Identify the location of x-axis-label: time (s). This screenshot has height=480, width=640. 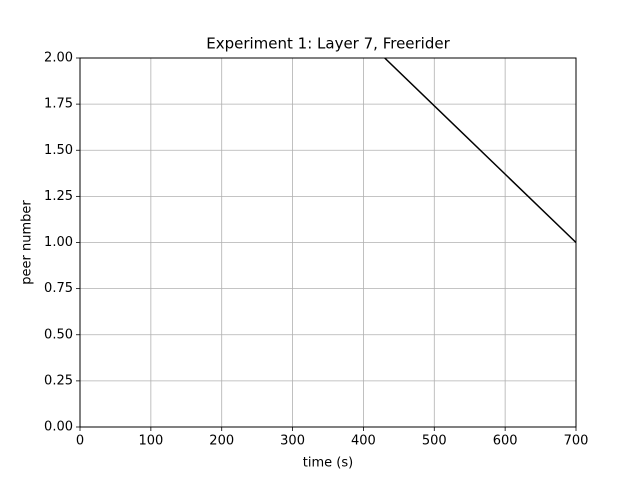
(328, 463).